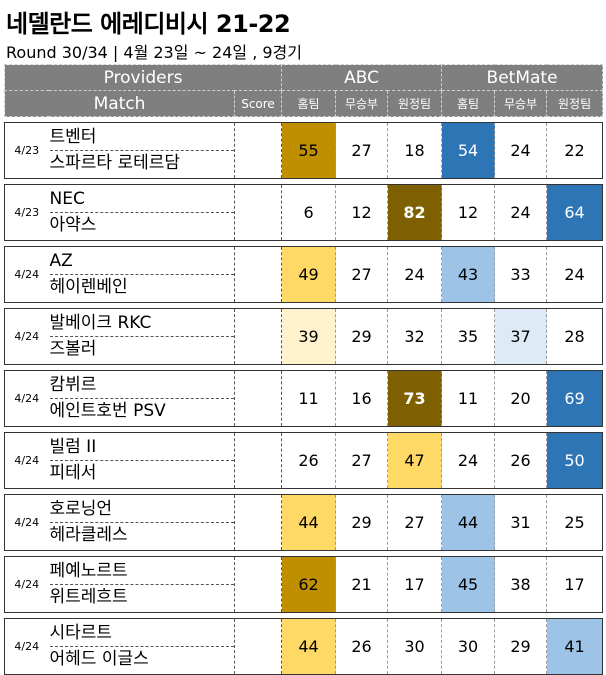  I want to click on betmate-home-pct: 45, so click(468, 584).